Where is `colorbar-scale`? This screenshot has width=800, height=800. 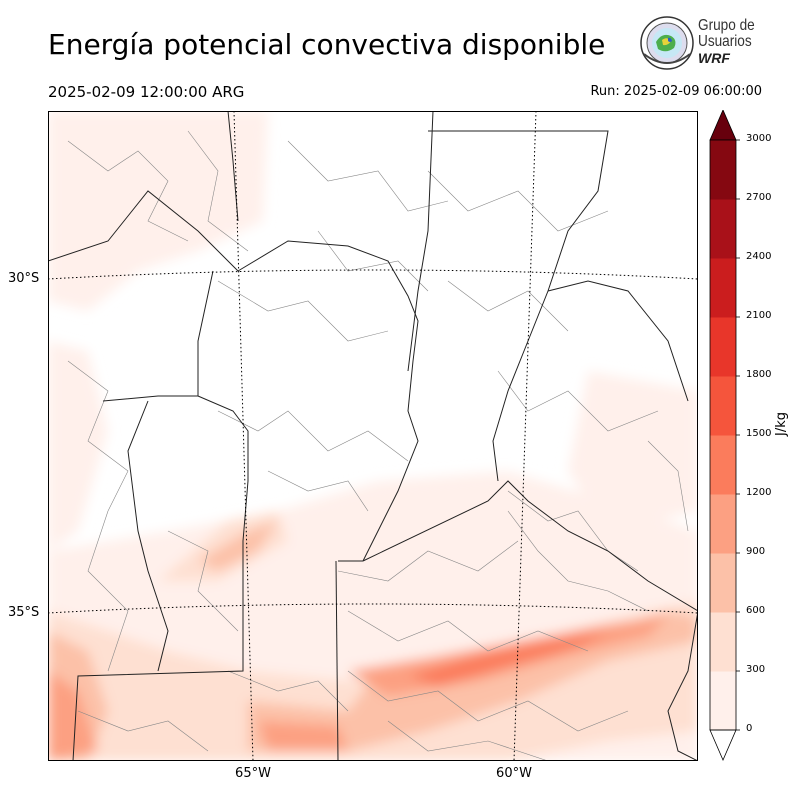 colorbar-scale is located at coordinates (724, 435).